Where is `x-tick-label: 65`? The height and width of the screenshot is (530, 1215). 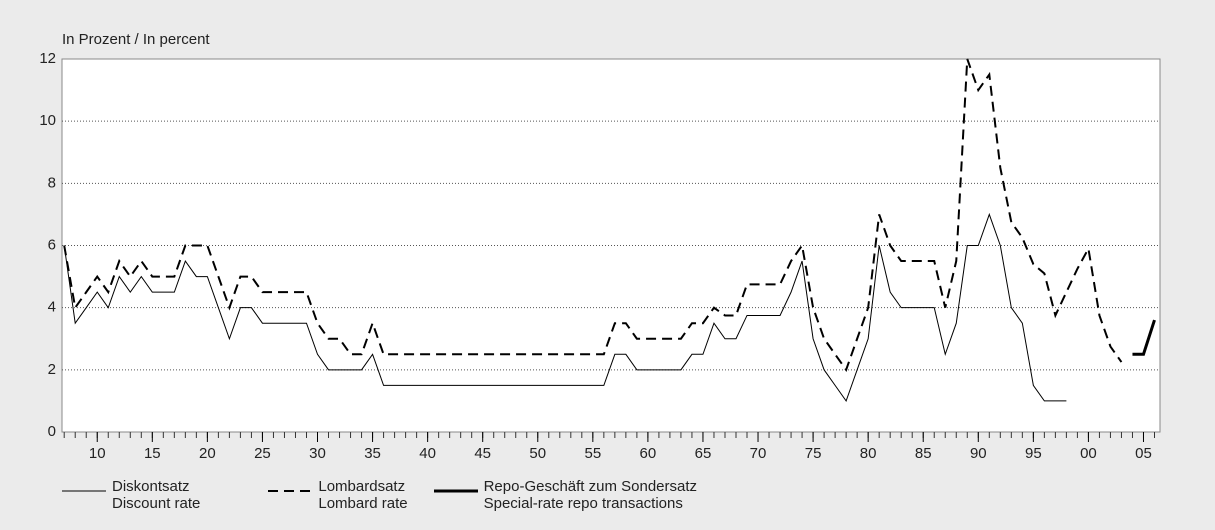
x-tick-label: 65 is located at coordinates (703, 453).